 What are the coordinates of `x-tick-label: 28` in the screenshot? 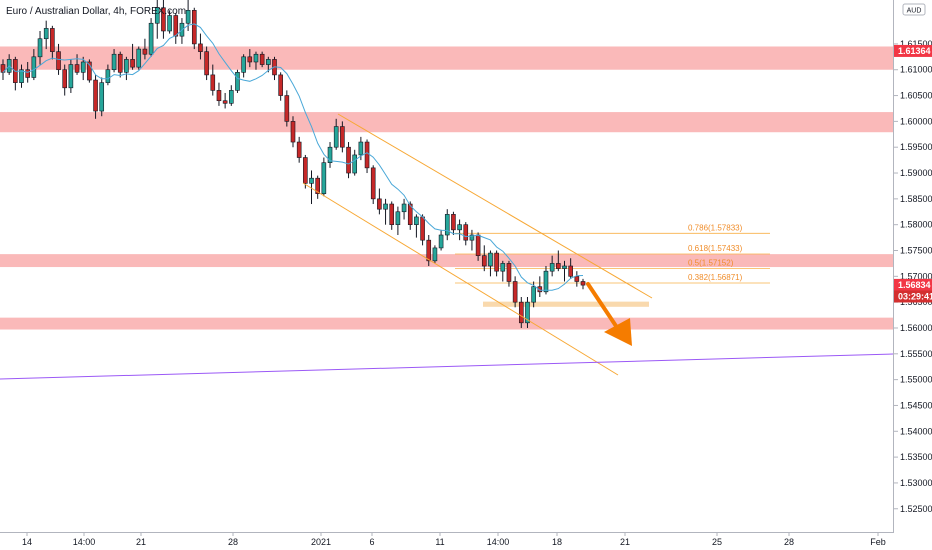 It's located at (789, 542).